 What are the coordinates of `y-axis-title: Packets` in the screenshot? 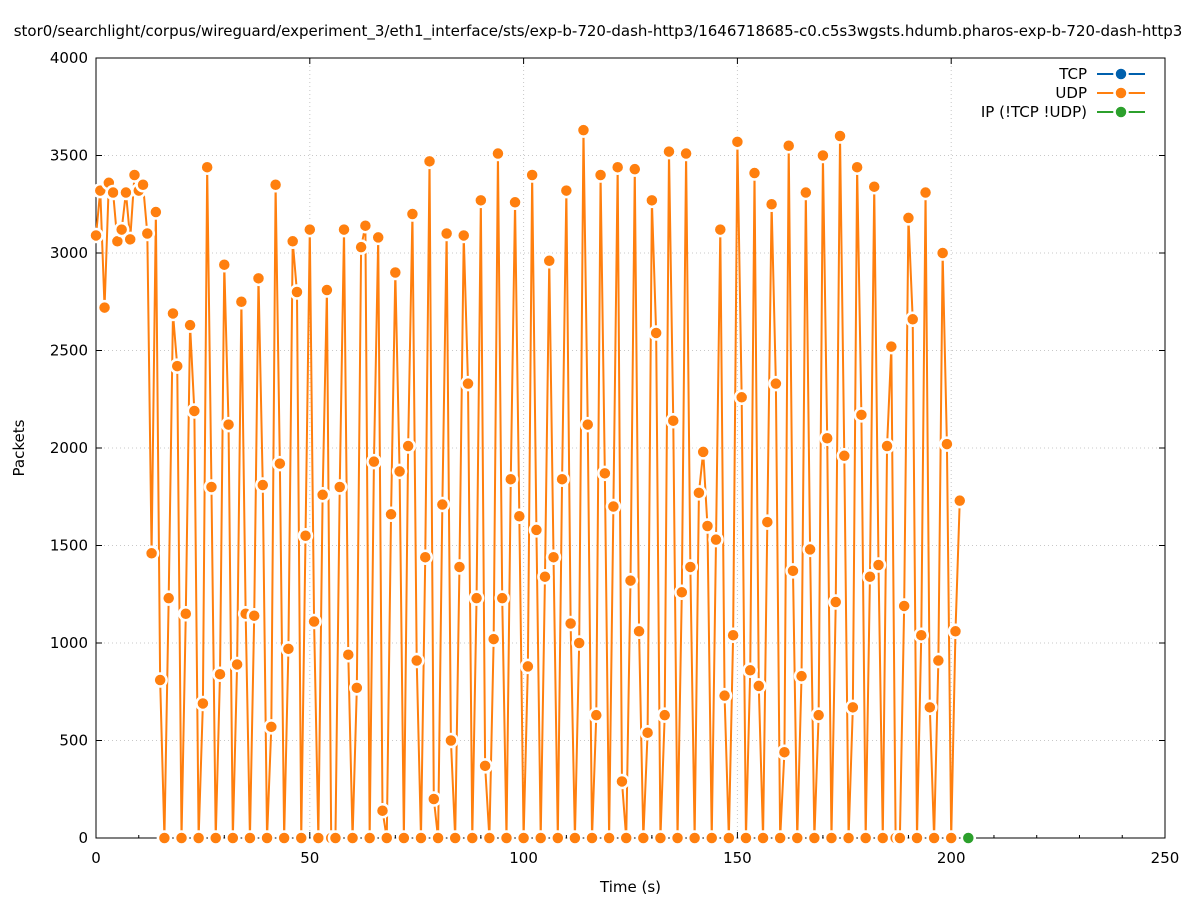 It's located at (19, 447).